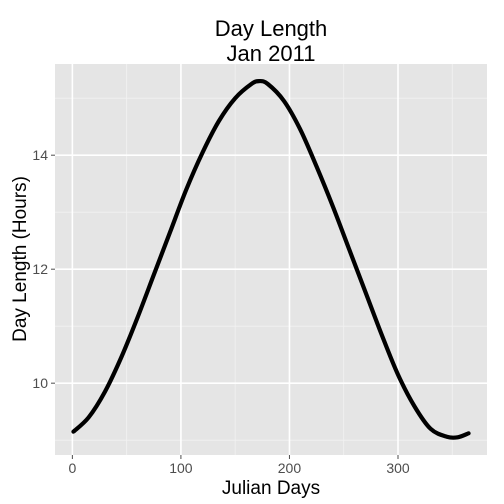 The image size is (504, 504). I want to click on x-tick-label: 0, so click(72, 468).